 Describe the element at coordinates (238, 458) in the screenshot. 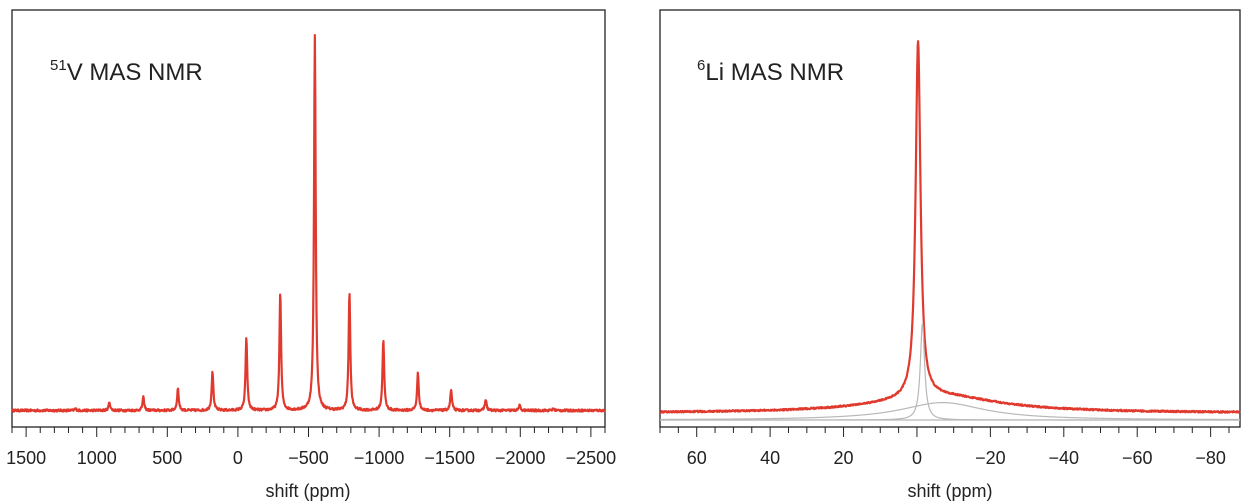

I see `v51-tick-label: 0` at that location.